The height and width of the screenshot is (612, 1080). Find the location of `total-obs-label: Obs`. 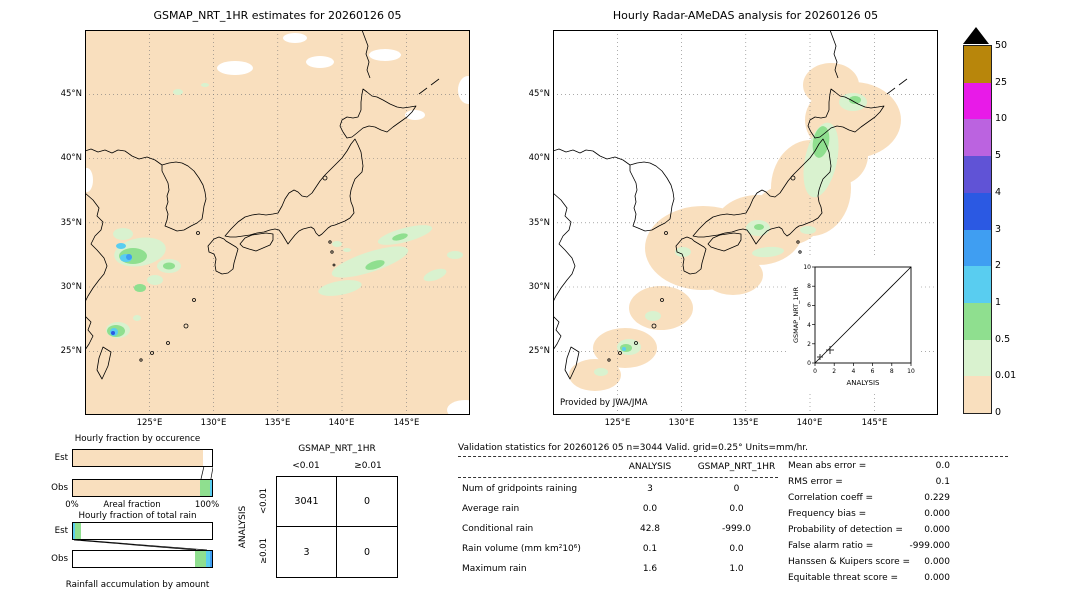

total-obs-label: Obs is located at coordinates (59, 559).